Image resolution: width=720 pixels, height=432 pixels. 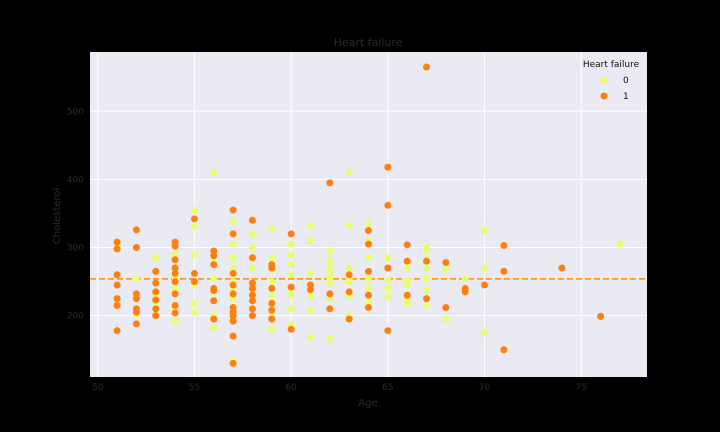 I want to click on x-tick-label: 50, so click(x=98, y=388).